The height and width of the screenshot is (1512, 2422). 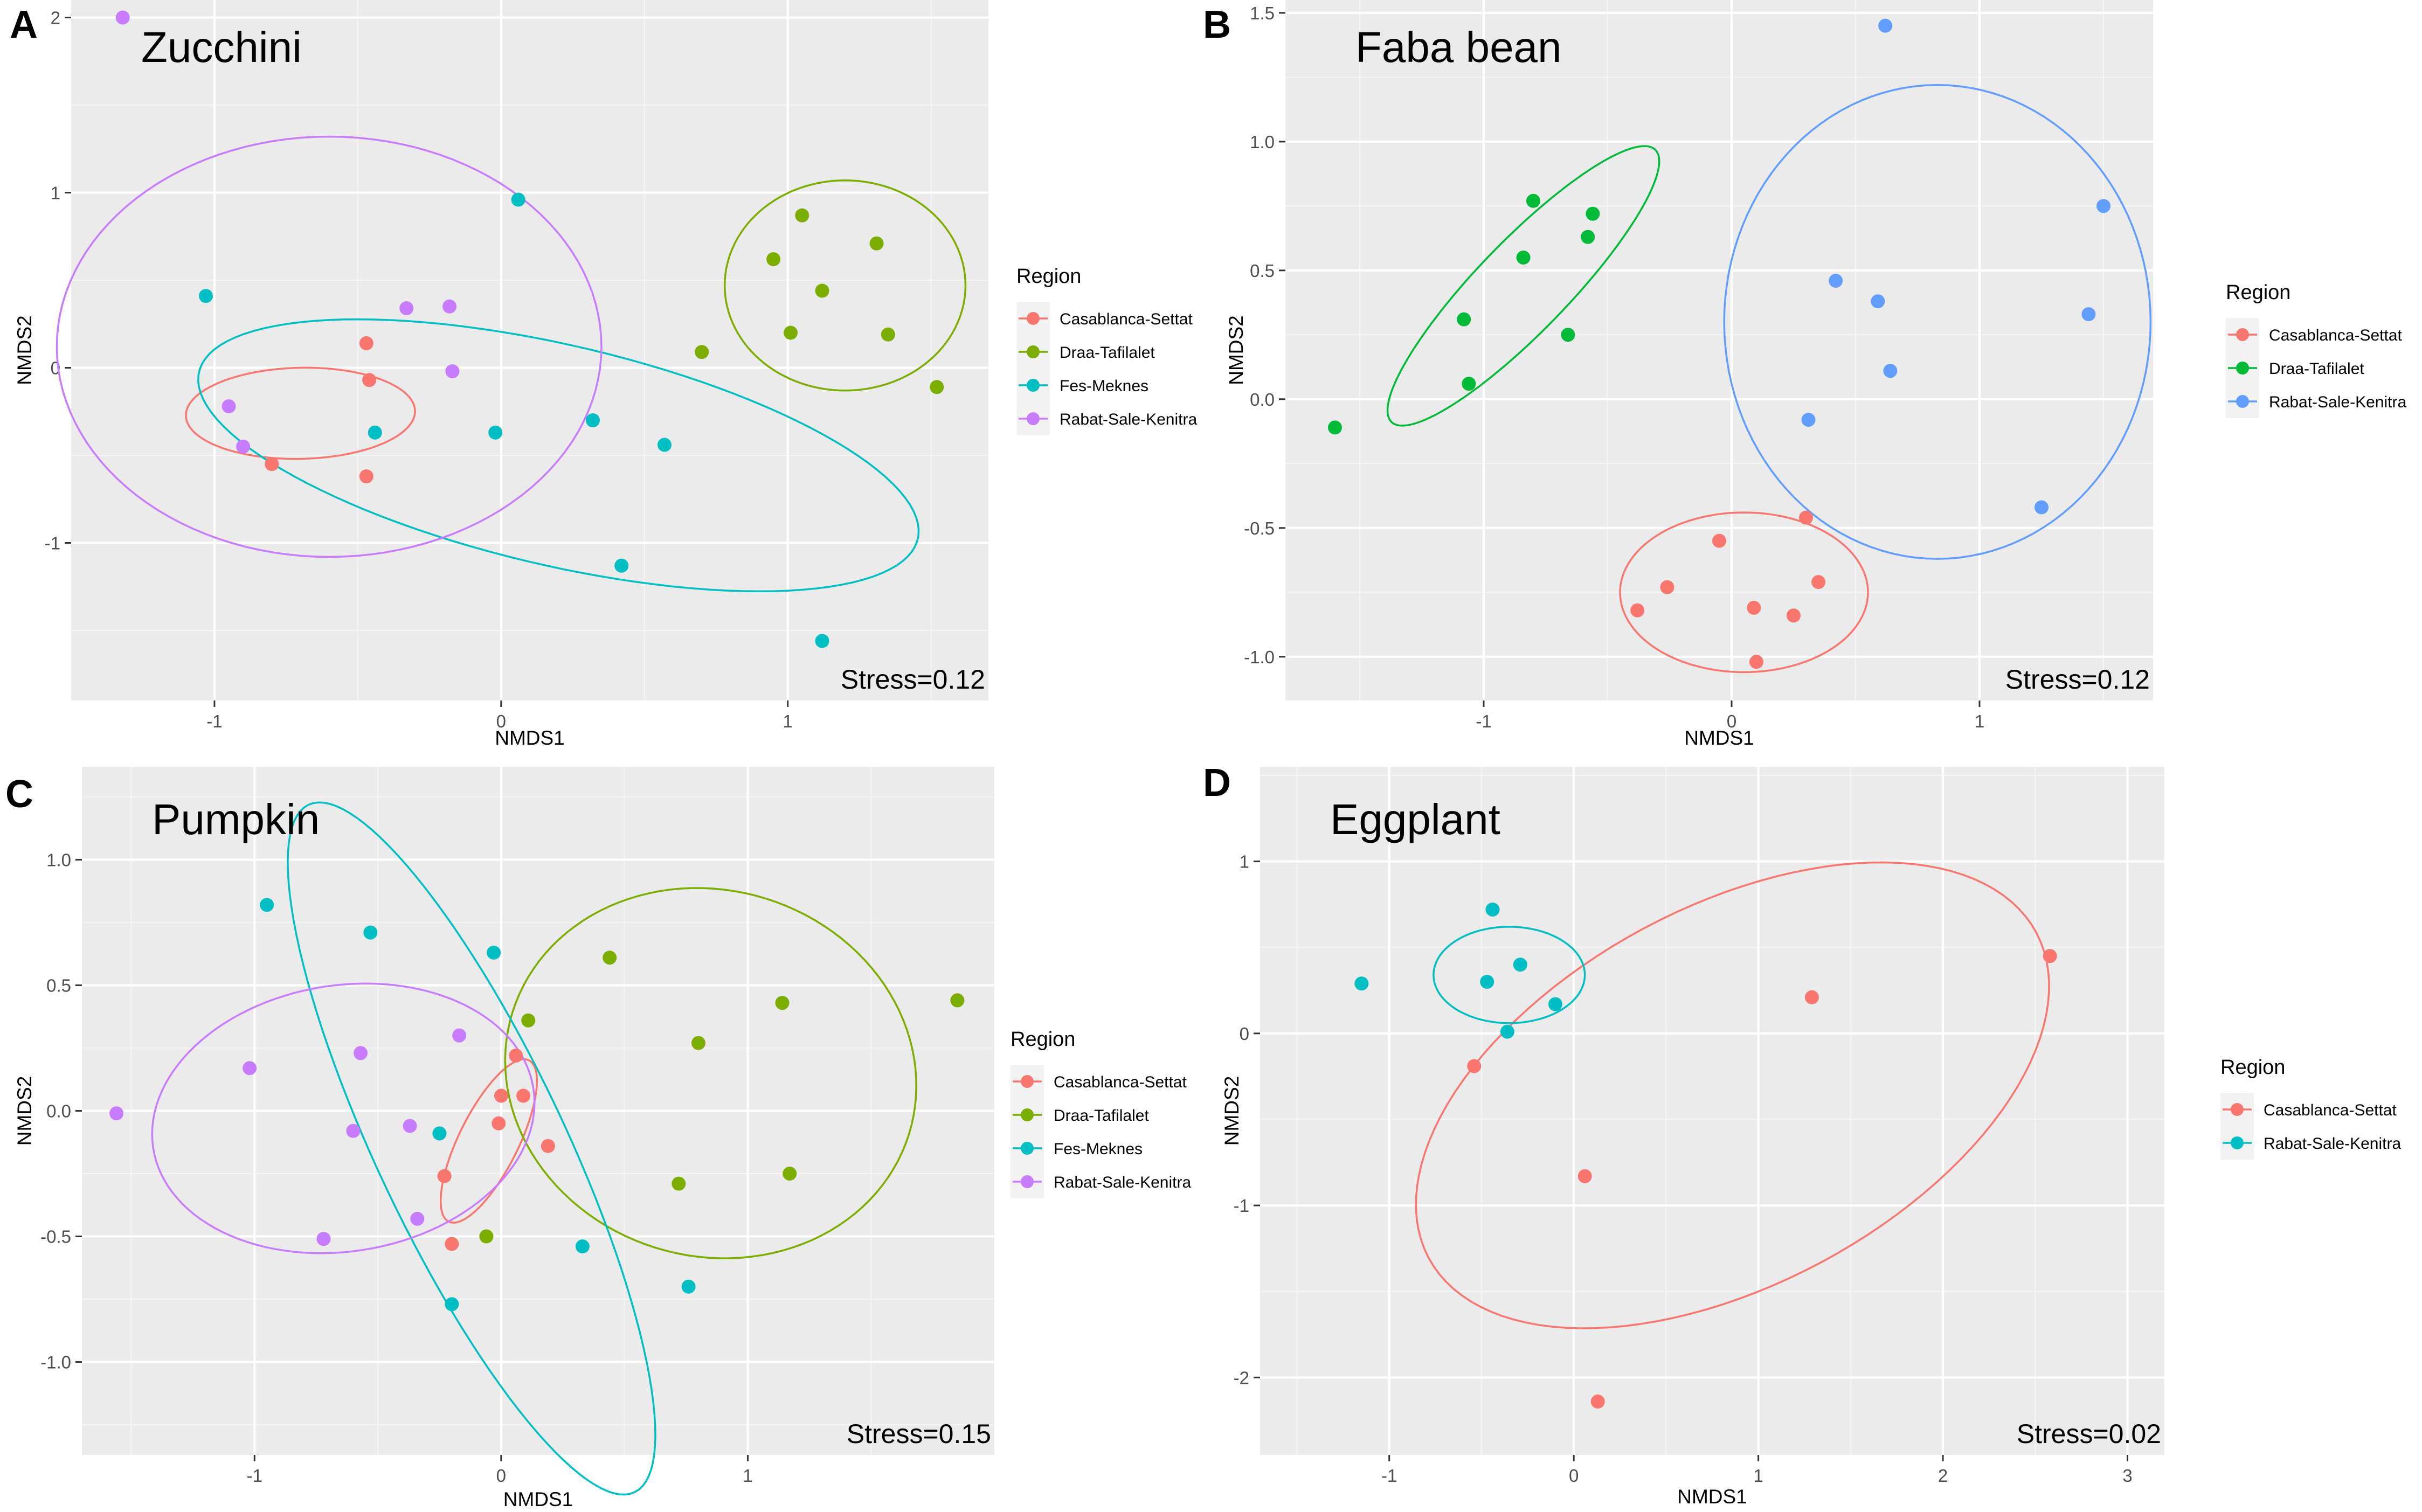 What do you see at coordinates (52, 543) in the screenshot?
I see `panel-a-tick-label-y: -1` at bounding box center [52, 543].